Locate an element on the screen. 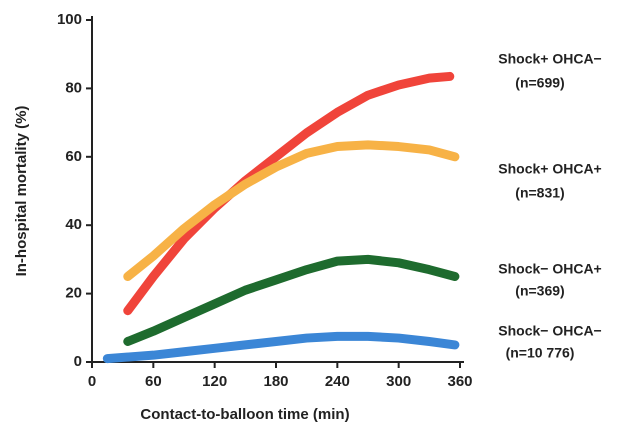 This screenshot has height=434, width=635. legend-label: Shock+ OHCA− is located at coordinates (549, 59).